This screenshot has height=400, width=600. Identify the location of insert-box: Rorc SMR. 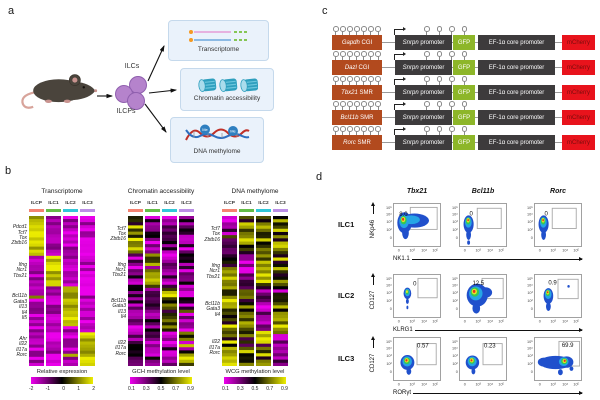
(357, 142).